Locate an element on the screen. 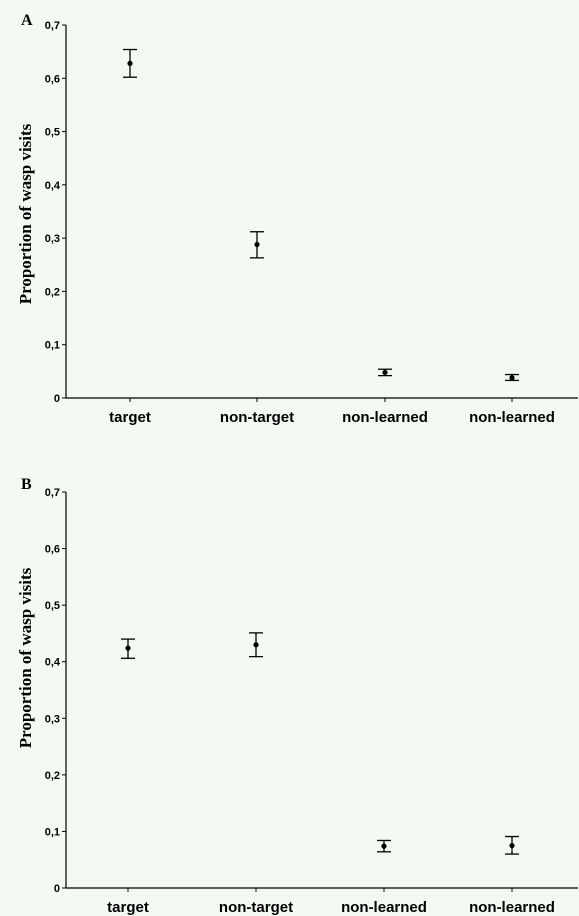 The image size is (579, 916). x-tick-label-1-0: target is located at coordinates (128, 907).